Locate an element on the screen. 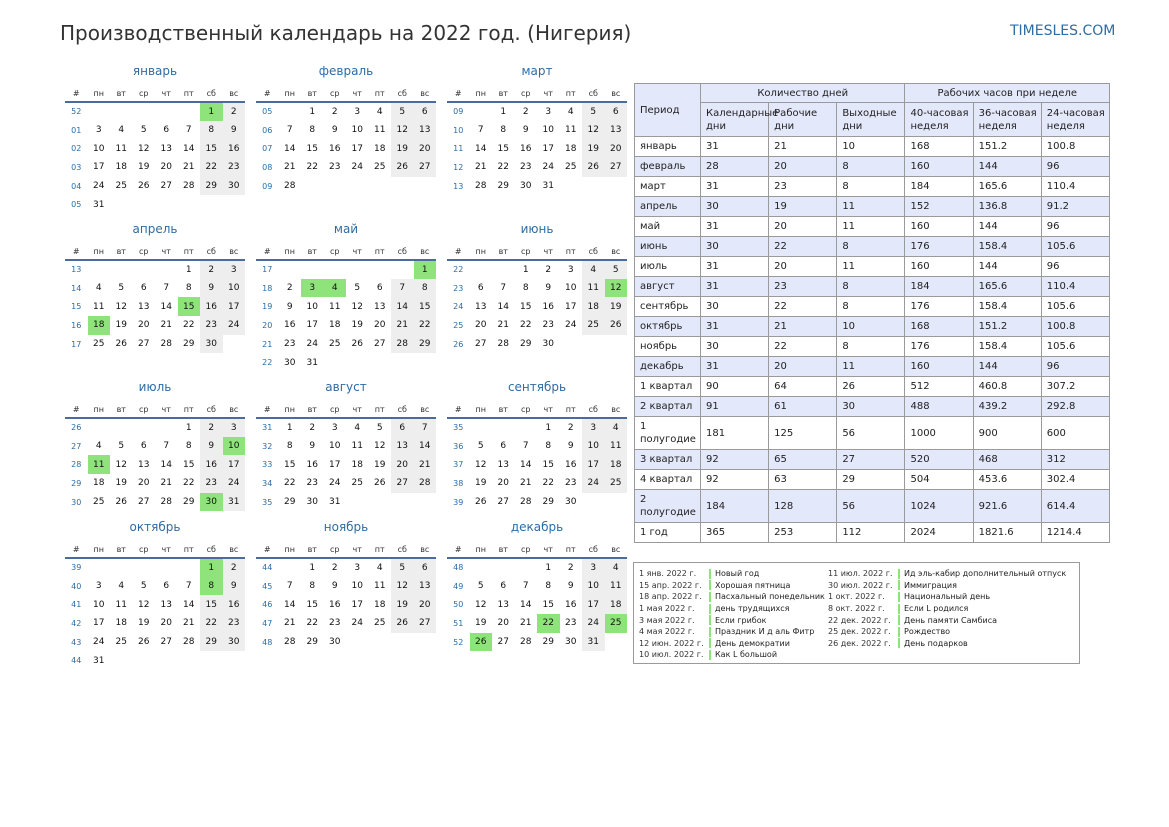 The width and height of the screenshot is (1169, 827). stats-row: 3 квартал 92 65 27 520 468 312 is located at coordinates (872, 459).